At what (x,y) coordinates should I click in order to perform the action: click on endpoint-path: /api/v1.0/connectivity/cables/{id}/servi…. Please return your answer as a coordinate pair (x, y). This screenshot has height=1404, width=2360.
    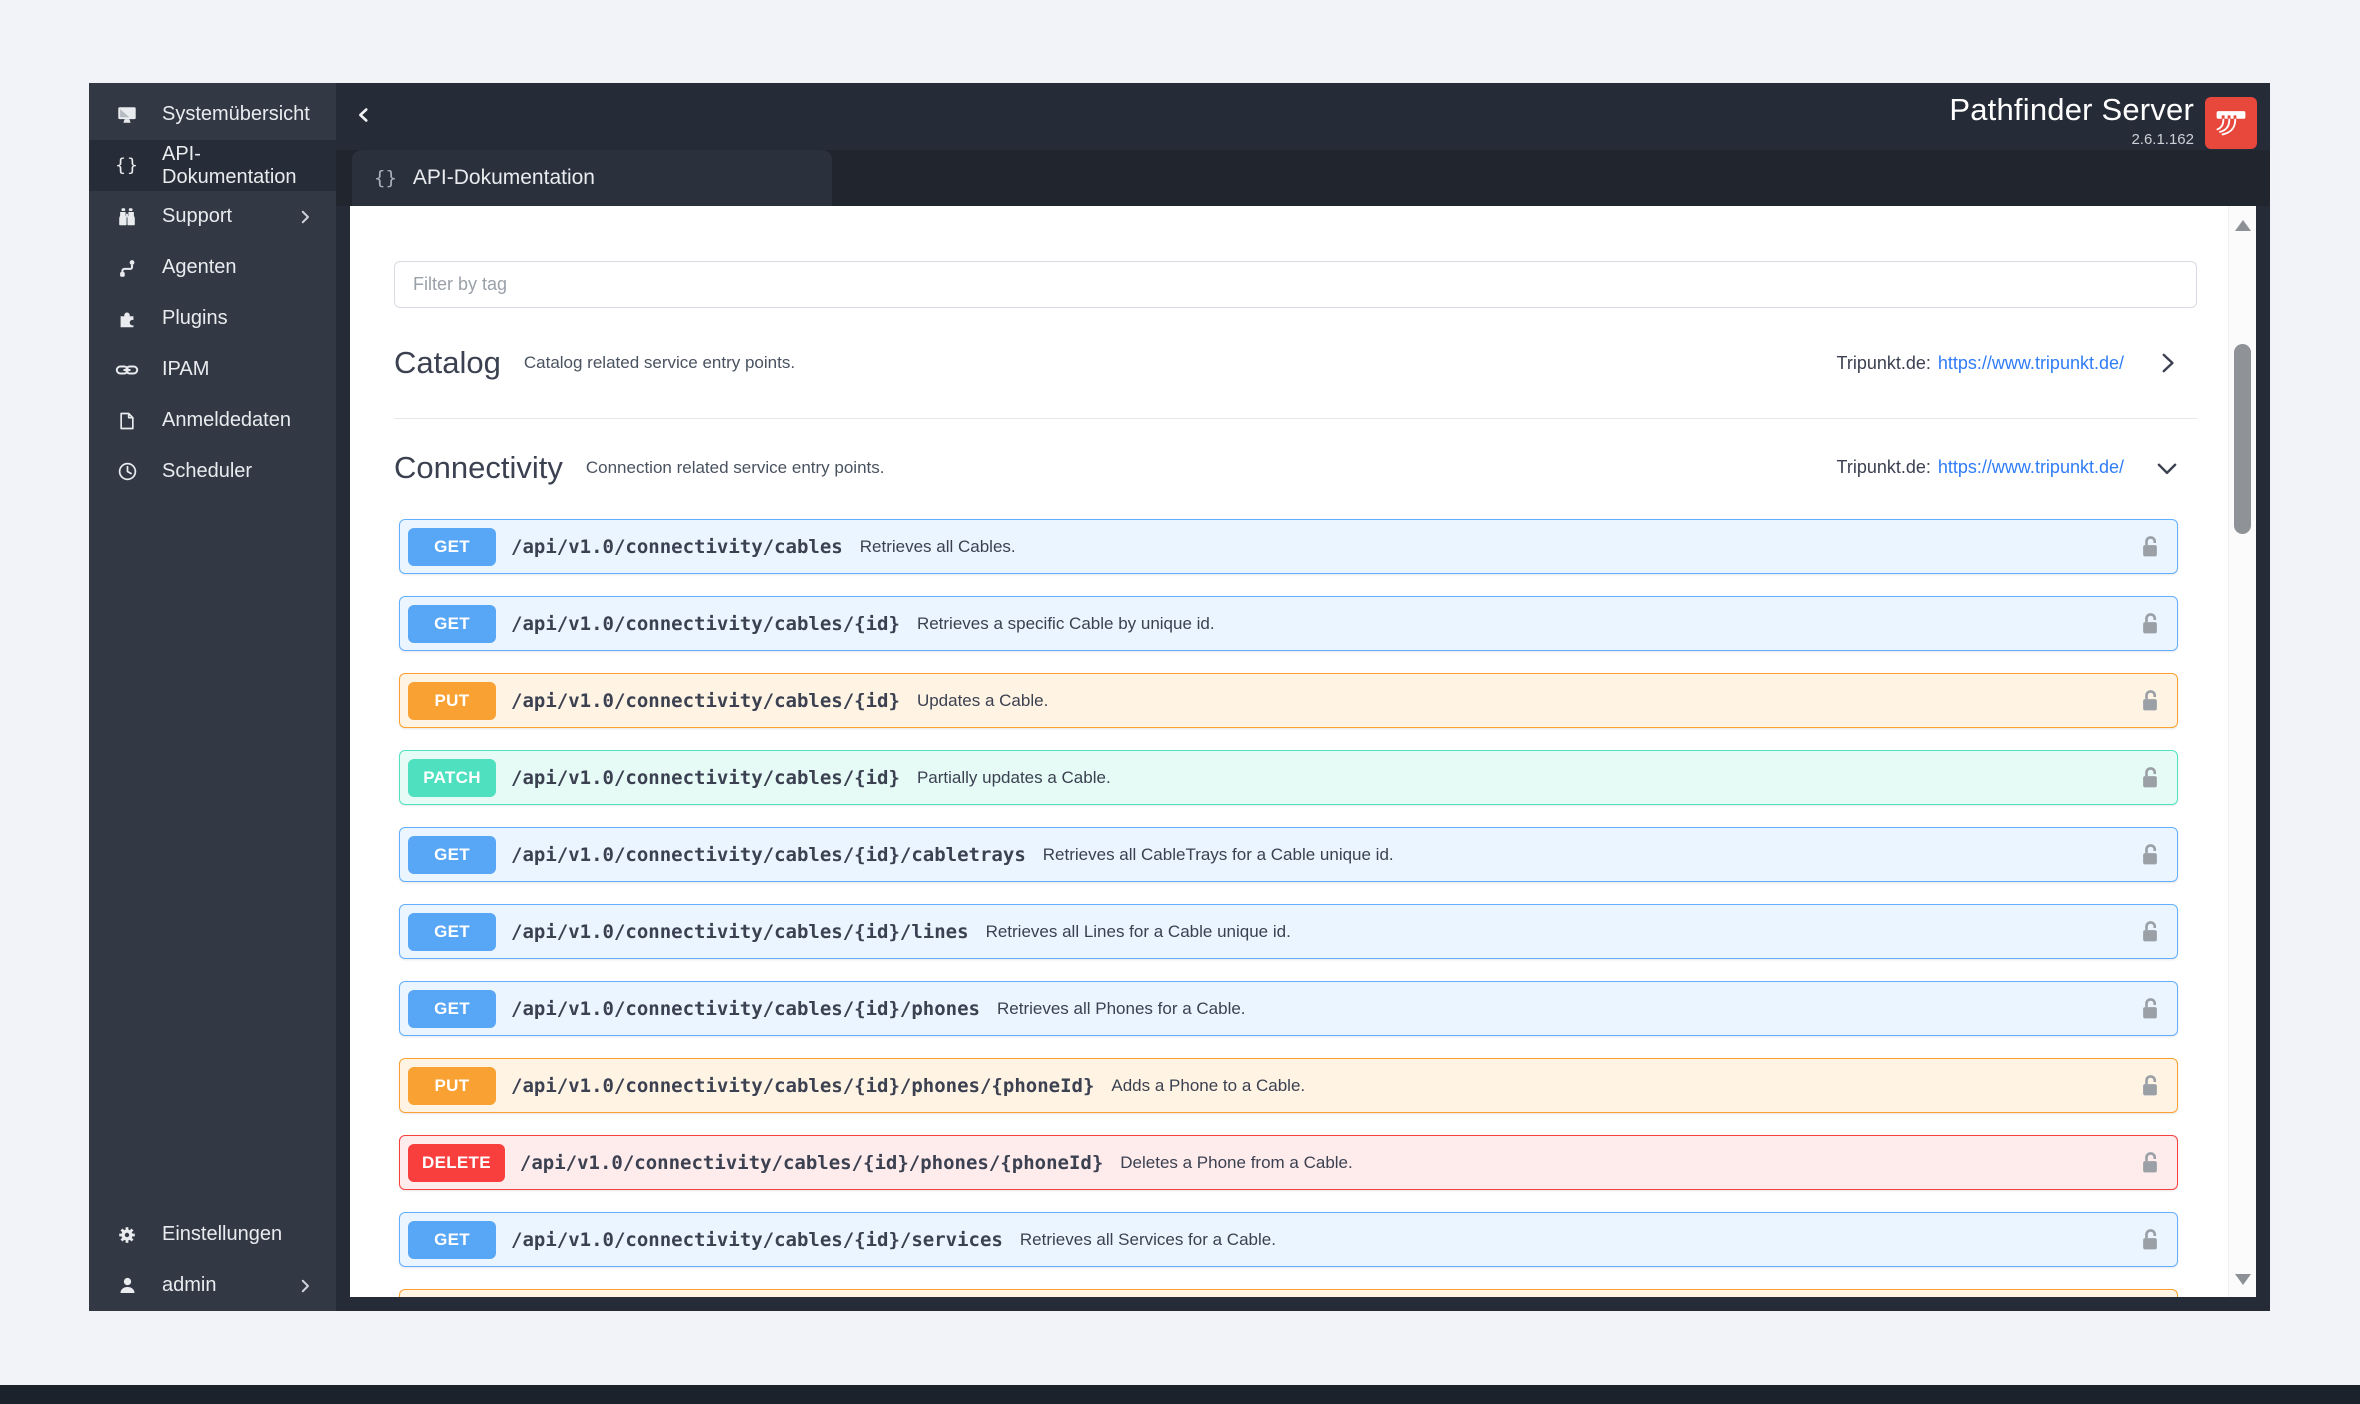
    Looking at the image, I should click on (757, 1239).